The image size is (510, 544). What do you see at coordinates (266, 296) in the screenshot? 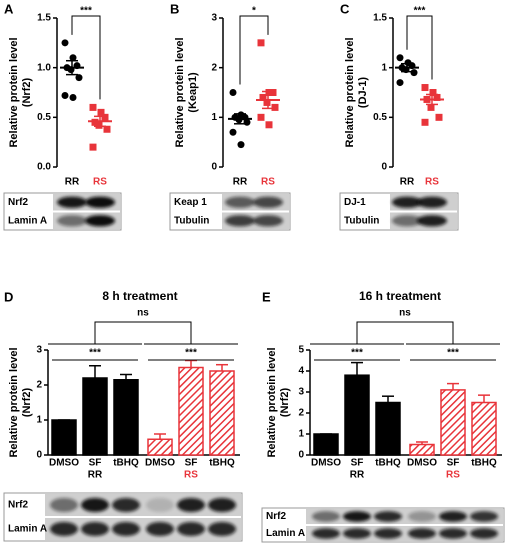
I see `panel-letter: E` at bounding box center [266, 296].